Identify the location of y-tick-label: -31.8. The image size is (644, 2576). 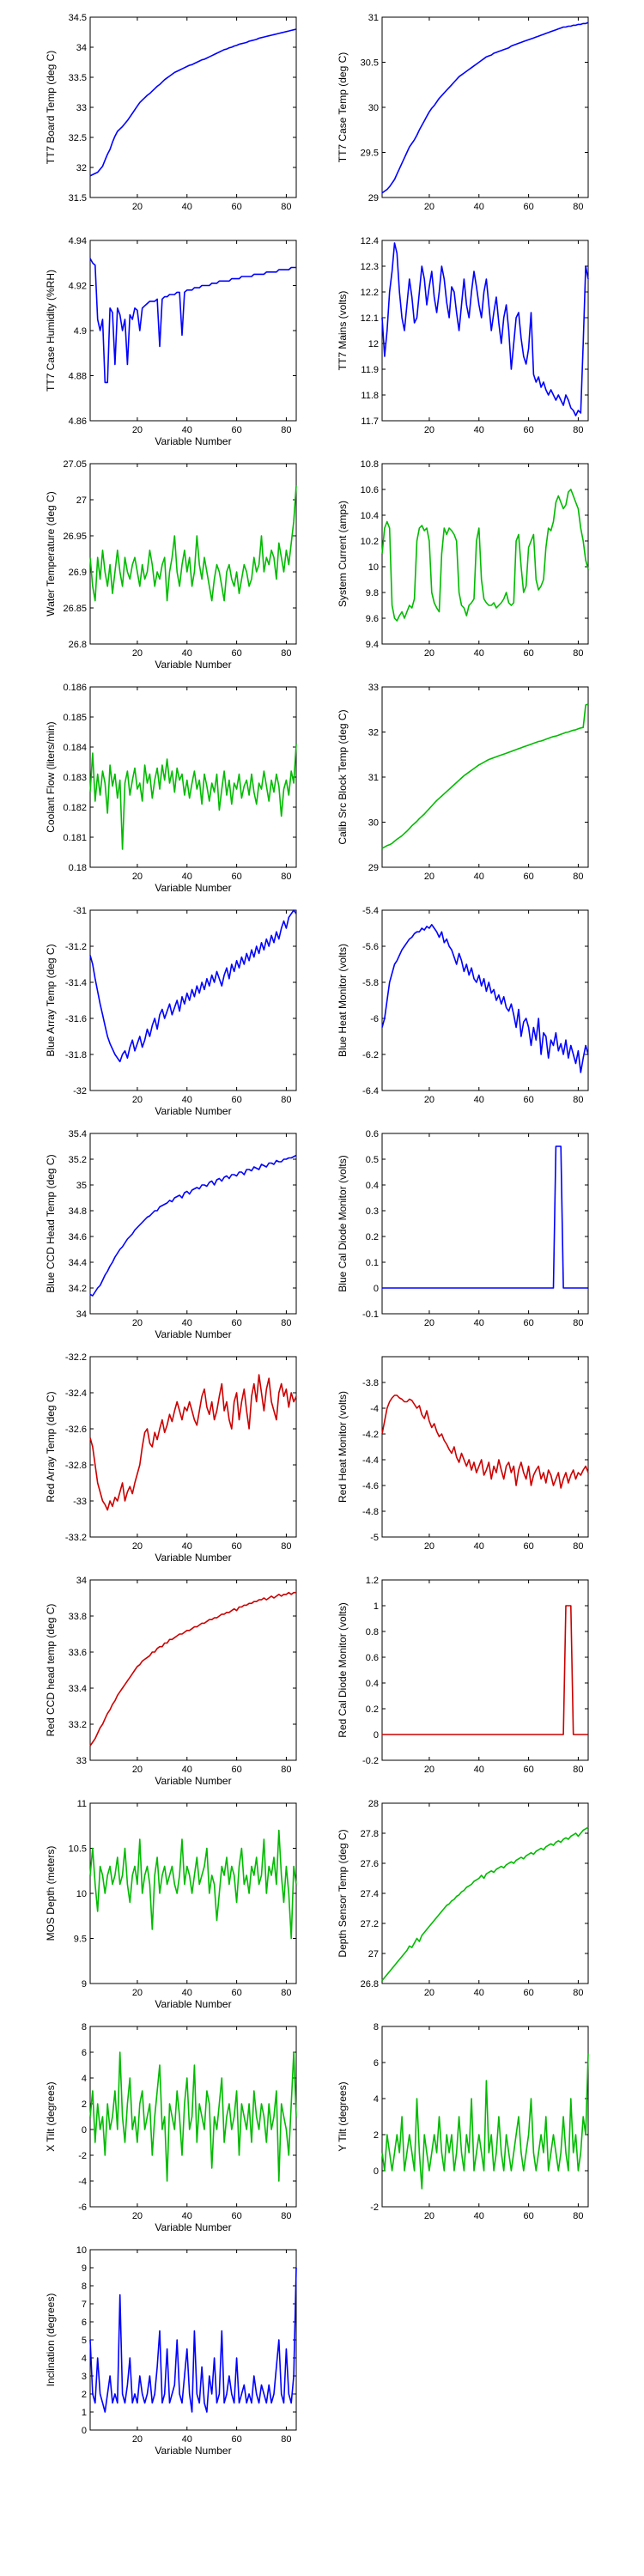
(76, 1055).